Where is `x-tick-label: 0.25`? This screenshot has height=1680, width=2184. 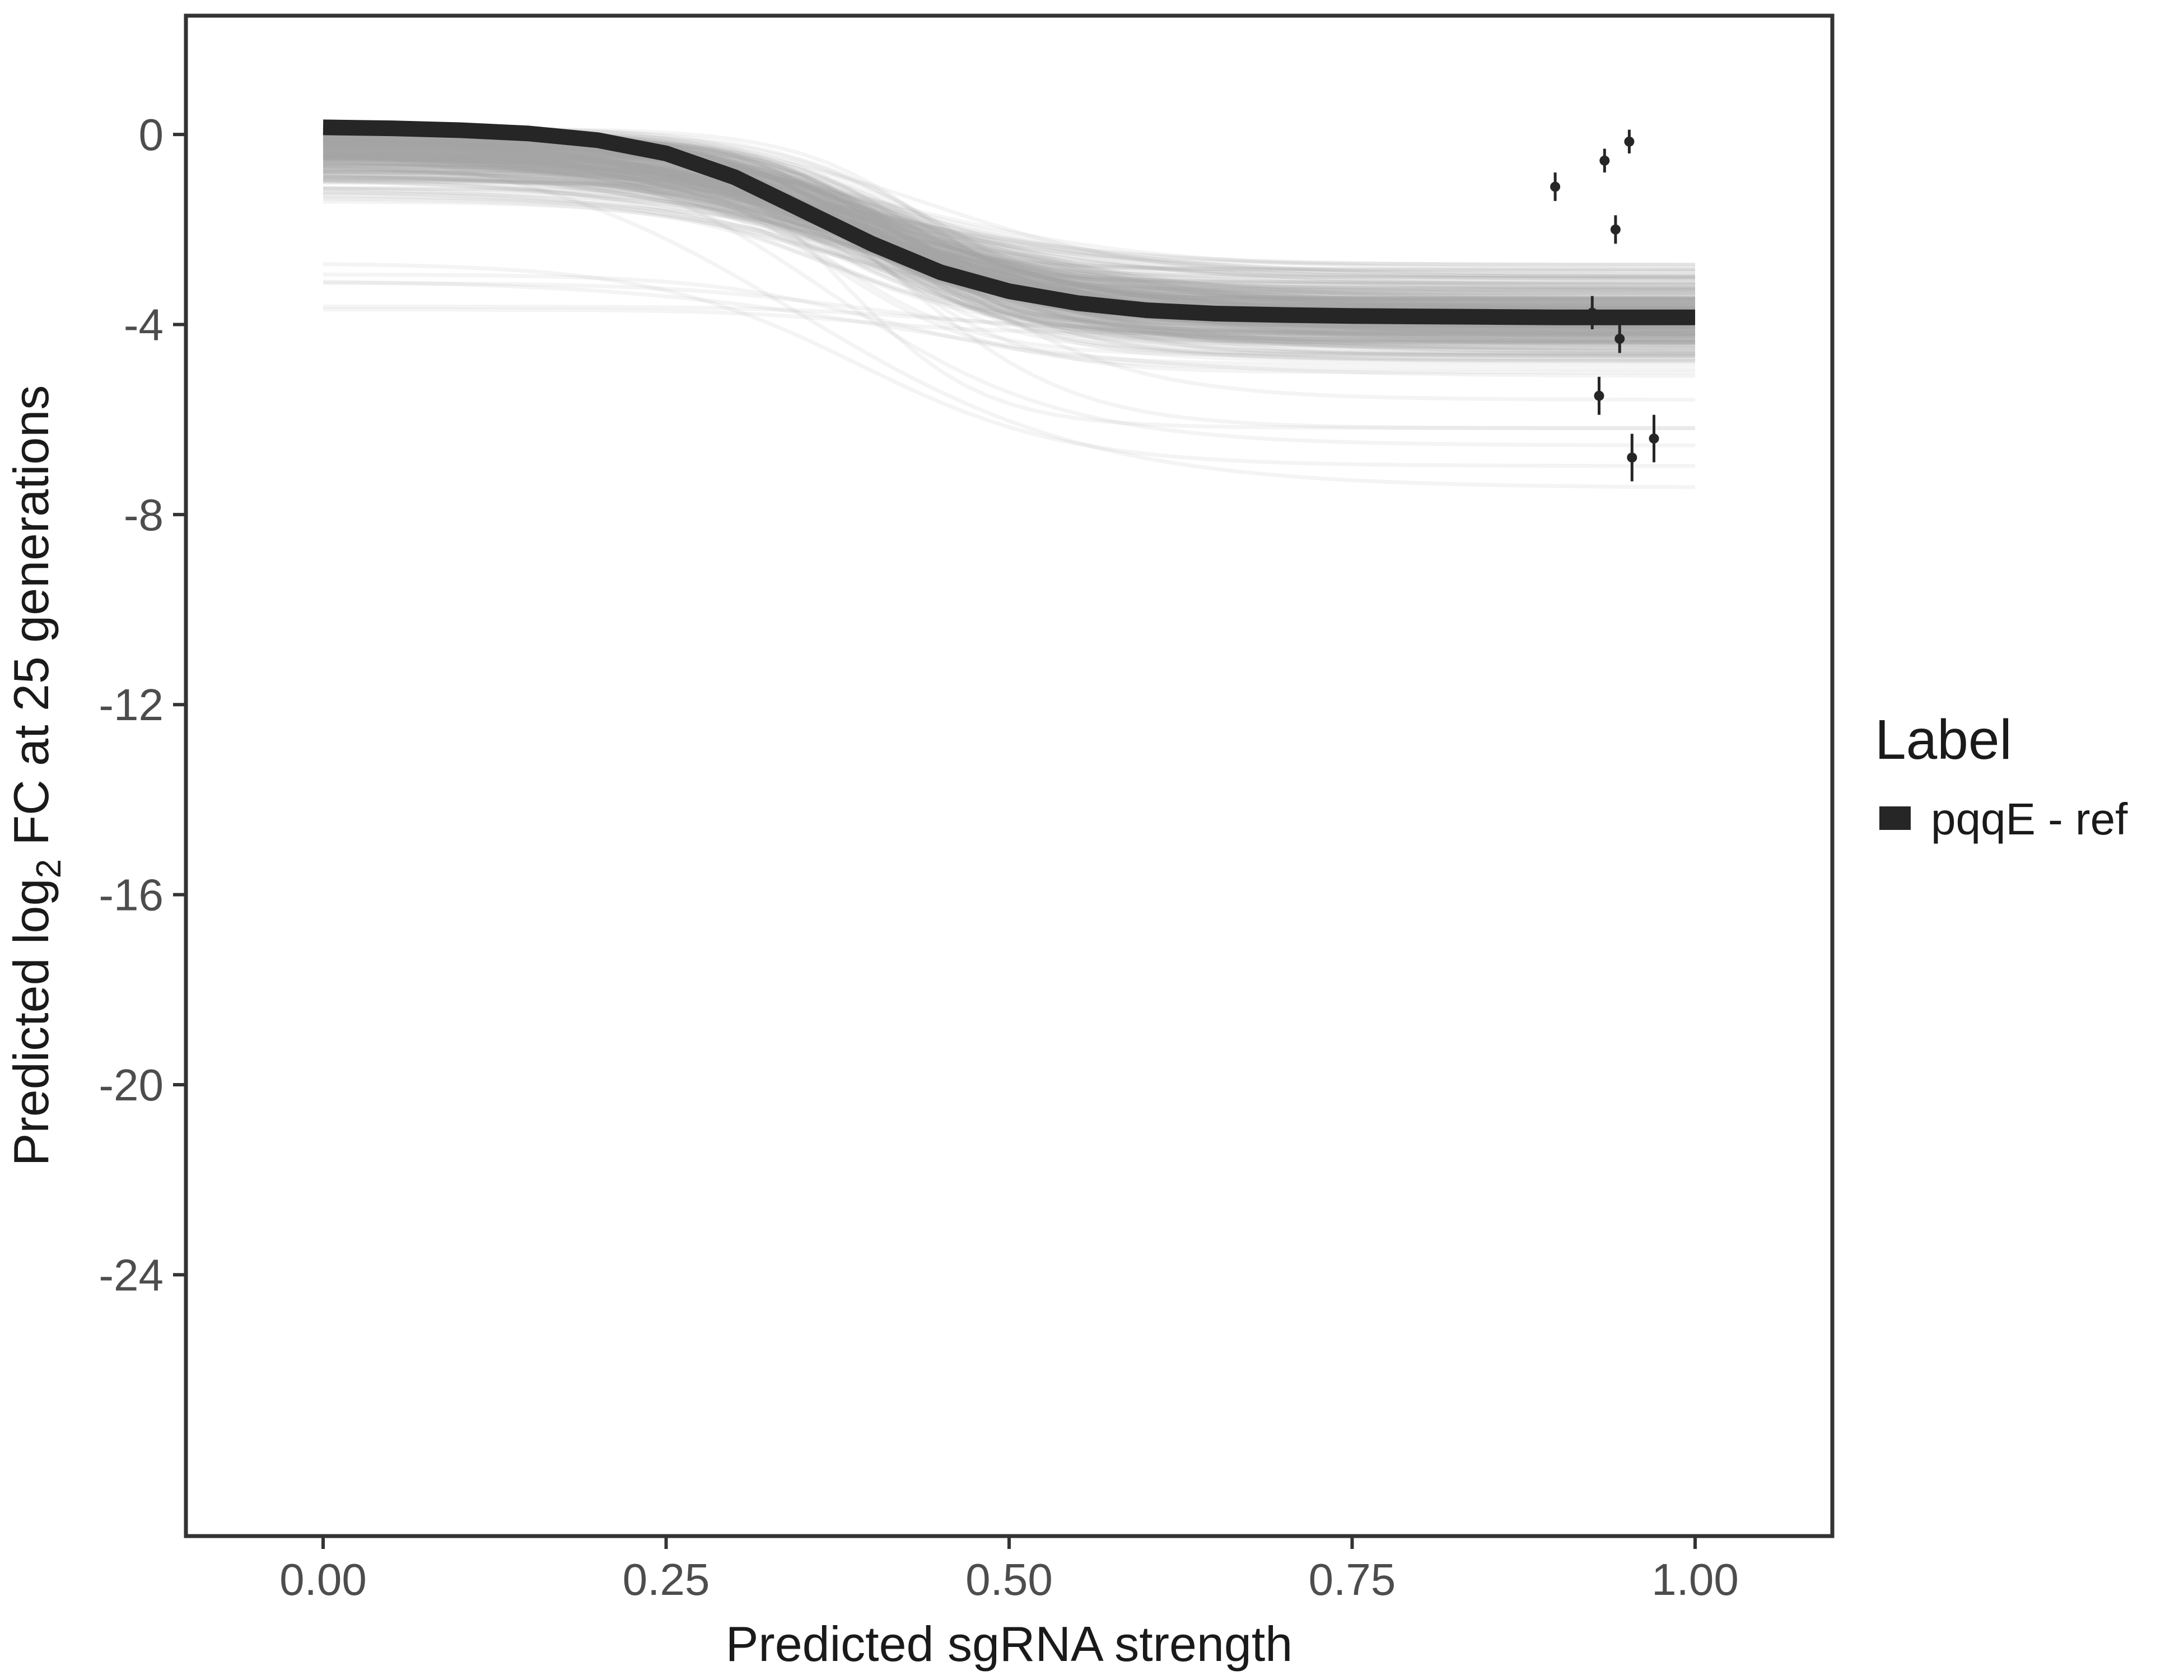 x-tick-label: 0.25 is located at coordinates (667, 1580).